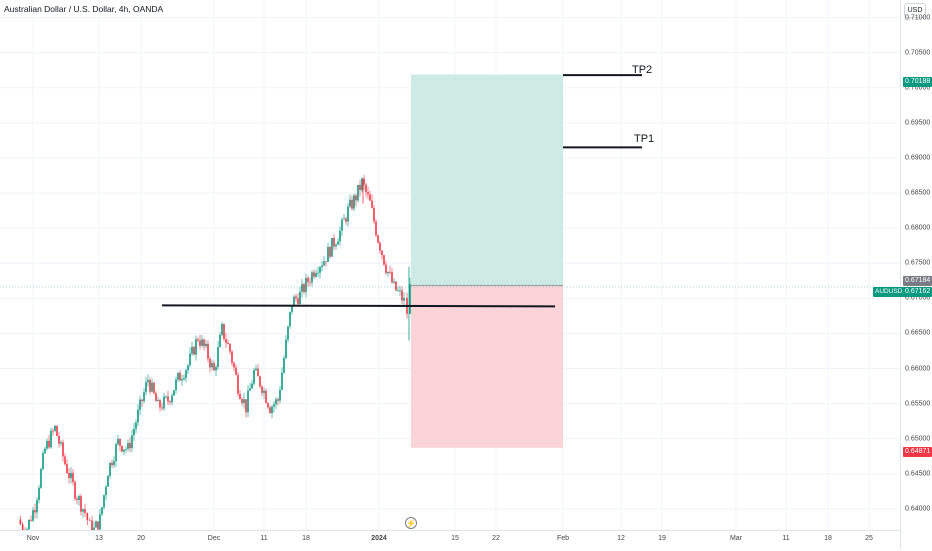 This screenshot has width=932, height=551. I want to click on price-tick: 0.70000, so click(918, 88).